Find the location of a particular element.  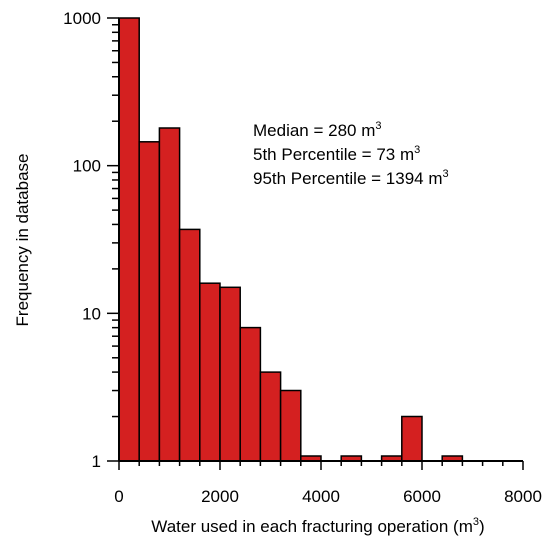

y-axis-title: Frequency in database is located at coordinates (22, 240).